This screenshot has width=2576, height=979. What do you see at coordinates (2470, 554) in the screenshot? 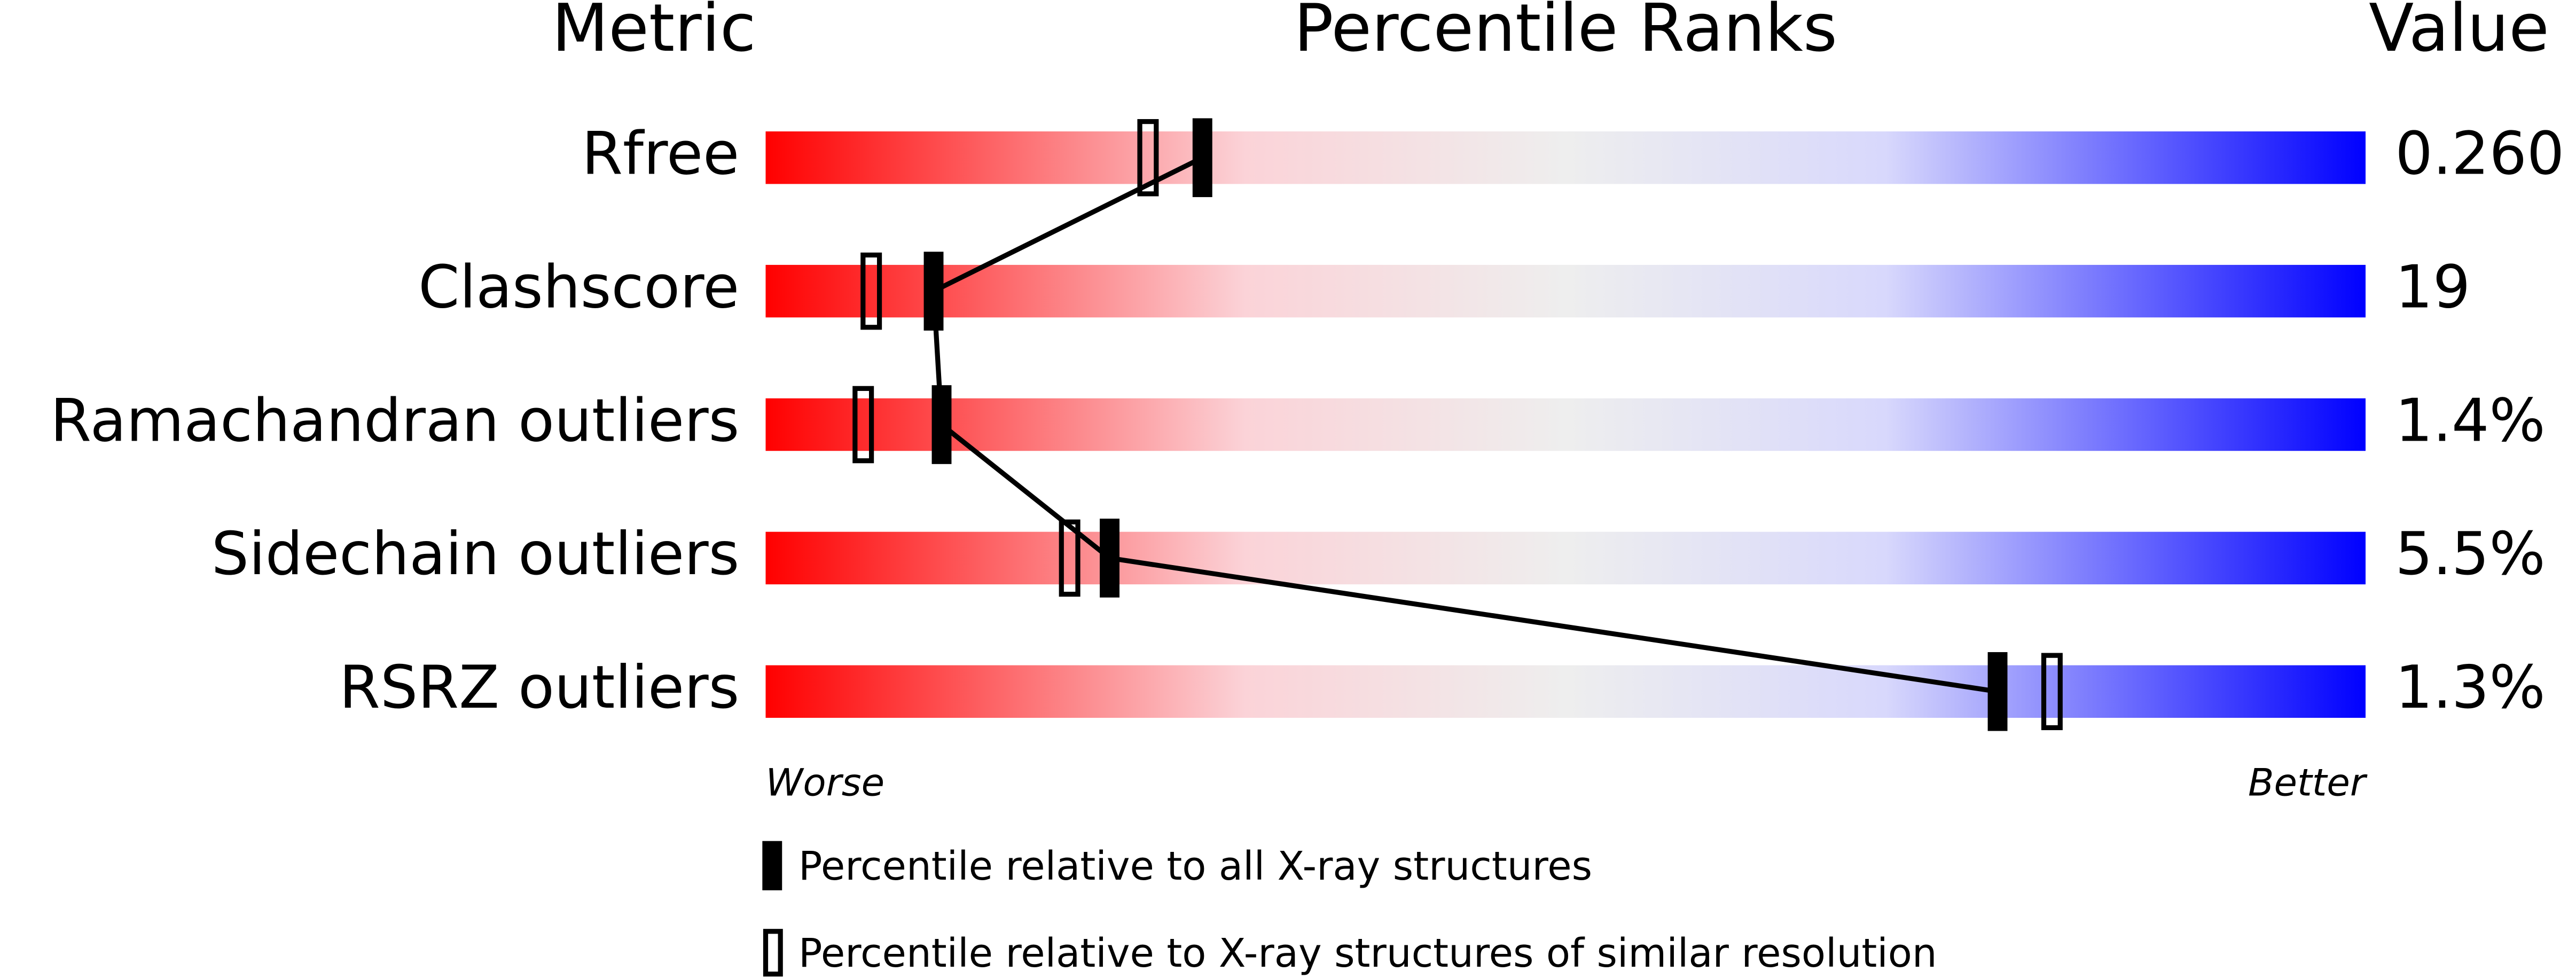
I see `metric-value: 5.5%` at bounding box center [2470, 554].